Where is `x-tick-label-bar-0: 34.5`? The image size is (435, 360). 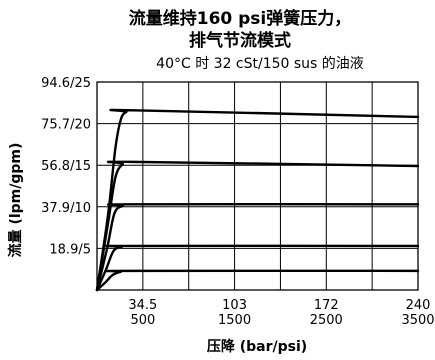
x-tick-label-bar-0: 34.5 is located at coordinates (142, 305).